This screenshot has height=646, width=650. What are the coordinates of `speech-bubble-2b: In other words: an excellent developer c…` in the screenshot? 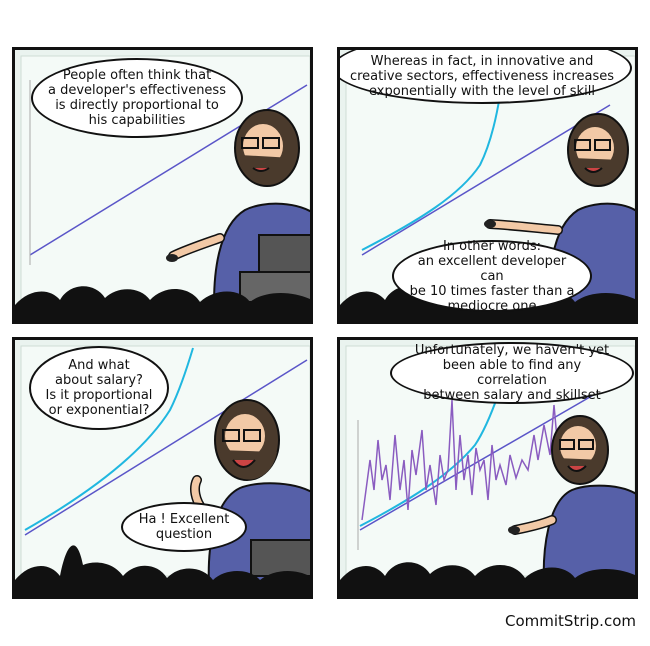 It's located at (492, 276).